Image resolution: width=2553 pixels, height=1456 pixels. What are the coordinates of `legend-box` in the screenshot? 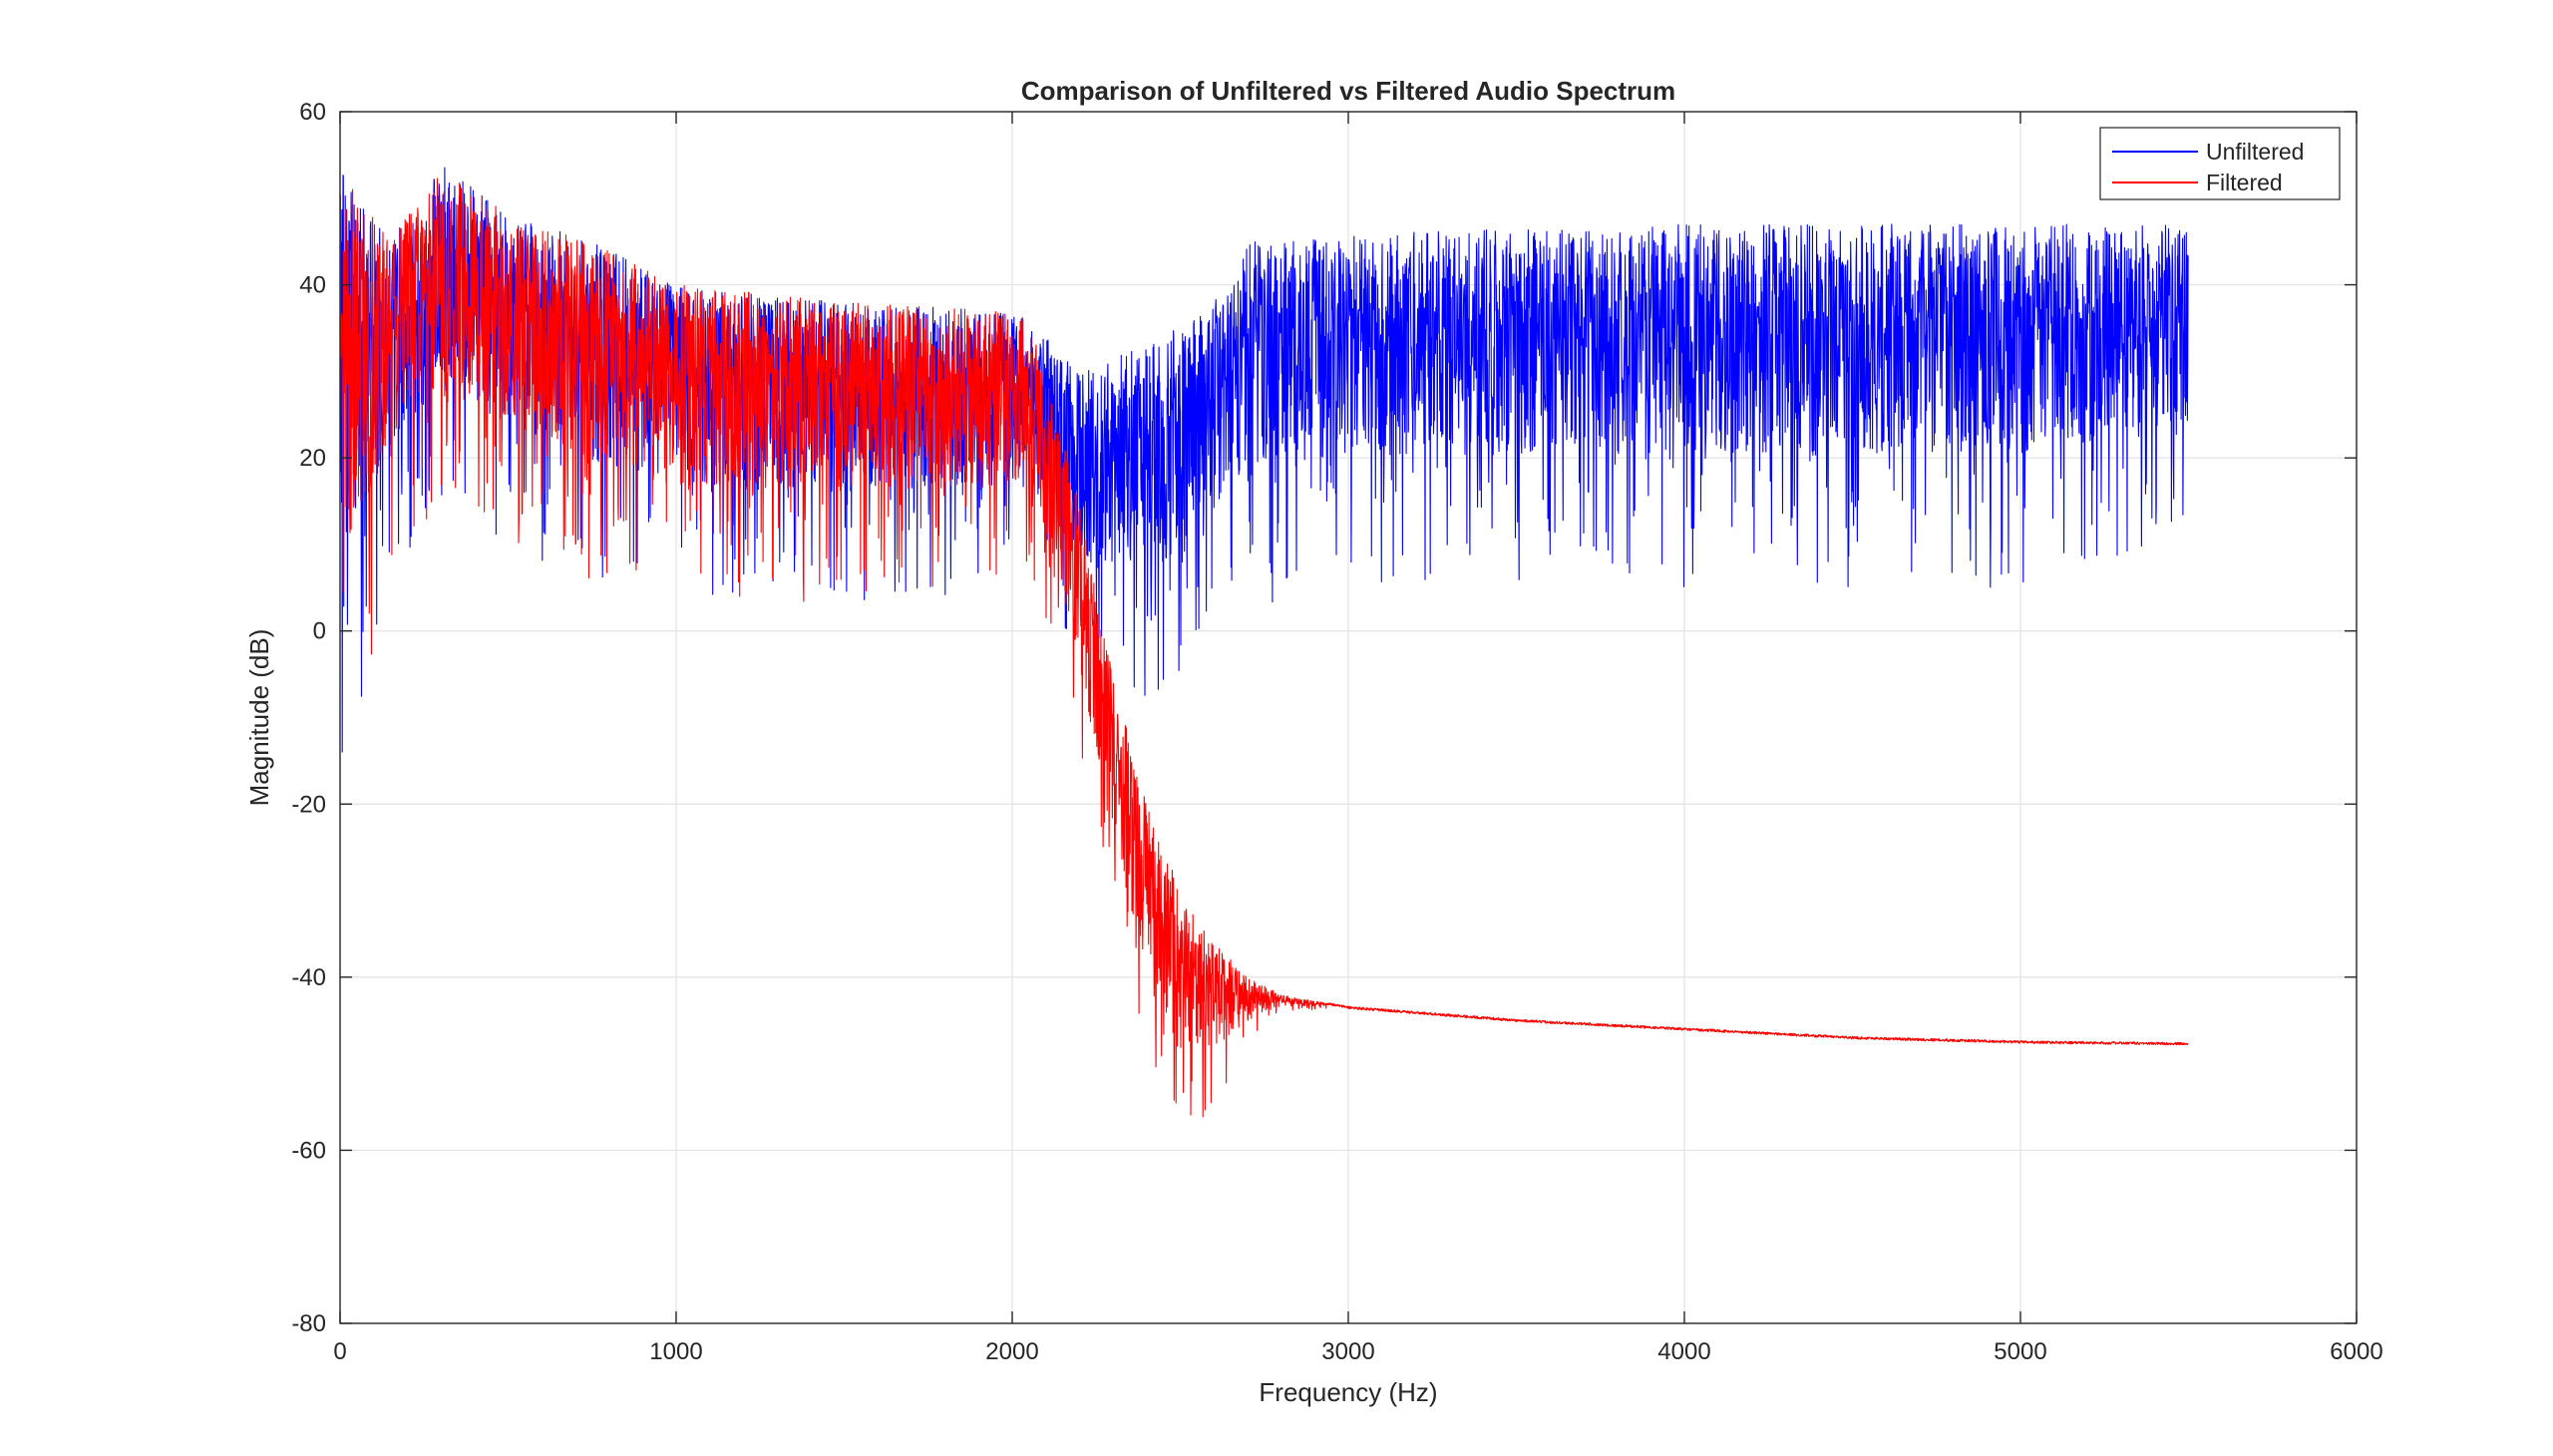 It's located at (2220, 163).